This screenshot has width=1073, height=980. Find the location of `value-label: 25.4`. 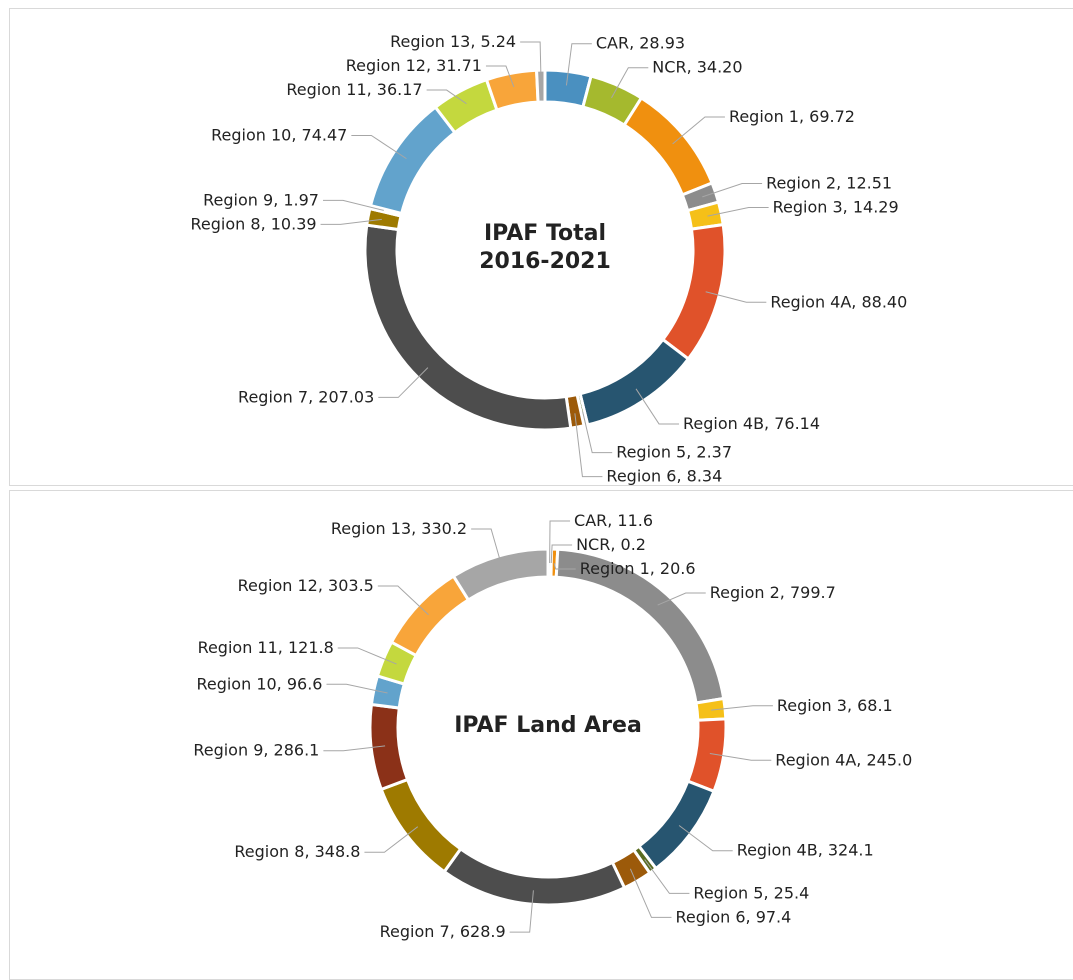

value-label: 25.4 is located at coordinates (792, 892).